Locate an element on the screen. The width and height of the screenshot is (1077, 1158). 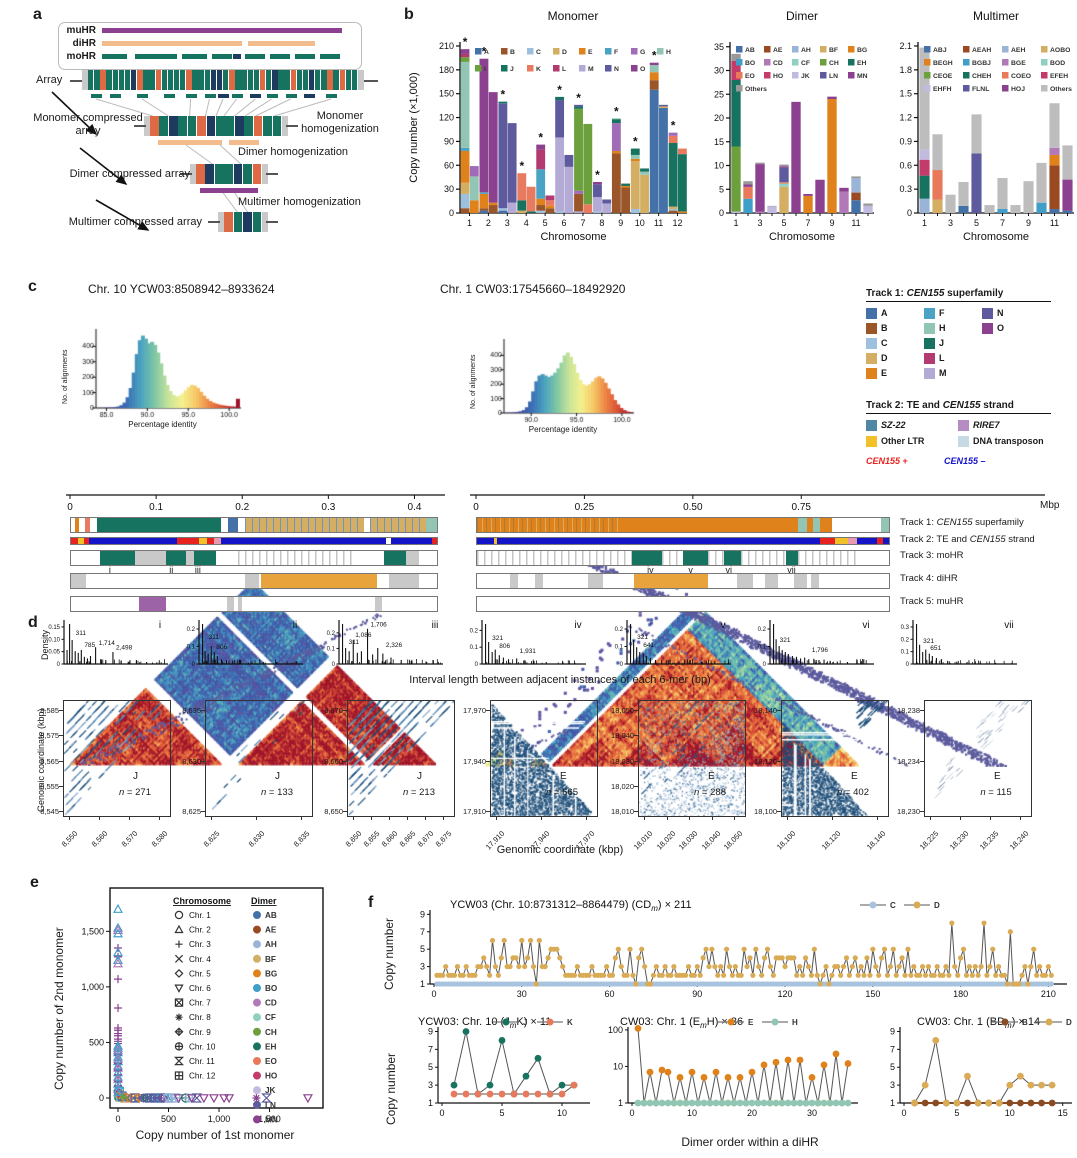
svg-text: 11 is located at coordinates (1054, 223).